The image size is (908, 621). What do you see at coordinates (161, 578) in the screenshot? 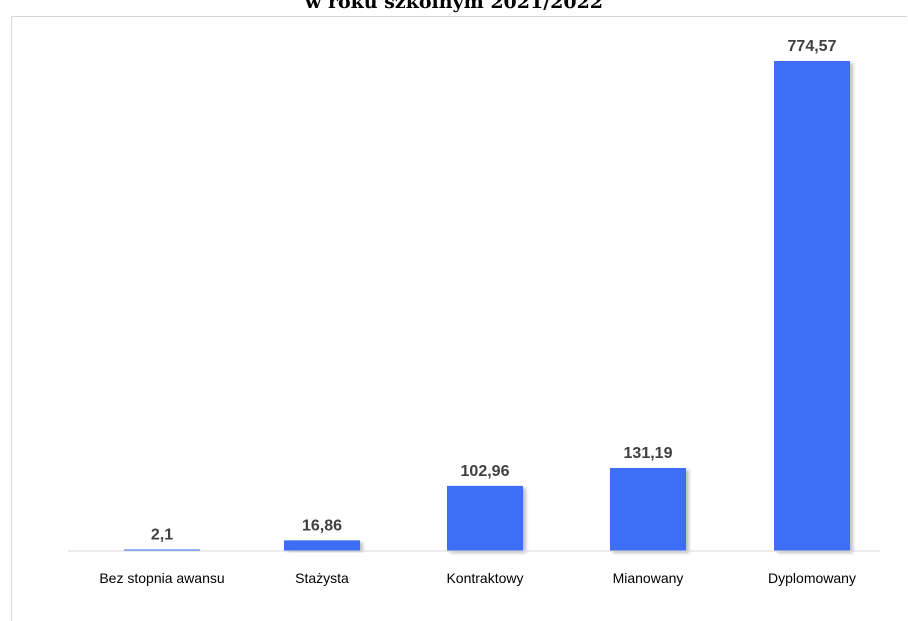
I see `category-label-0: Bez stopnia awansu` at bounding box center [161, 578].